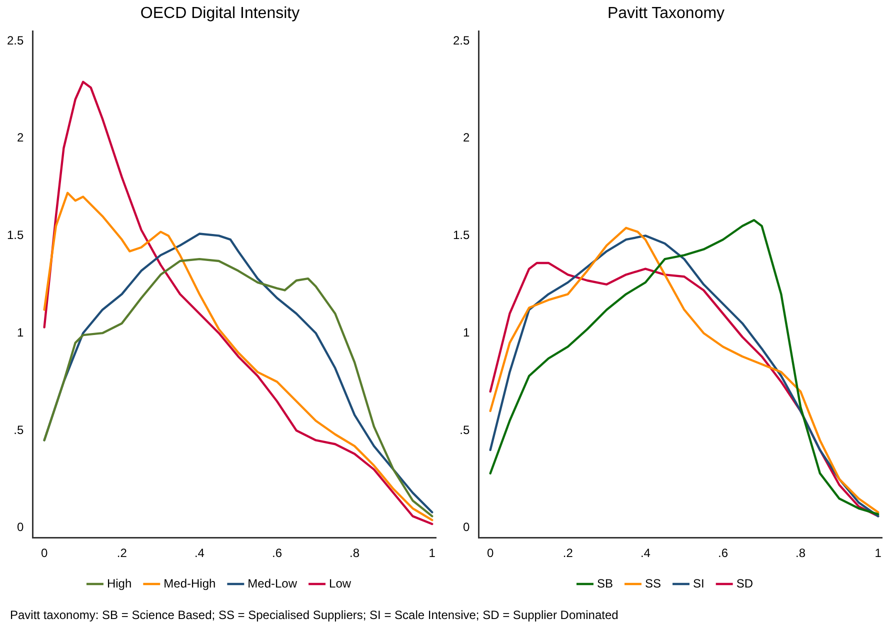 This screenshot has height=642, width=892. What do you see at coordinates (340, 583) in the screenshot?
I see `legend-label: Low` at bounding box center [340, 583].